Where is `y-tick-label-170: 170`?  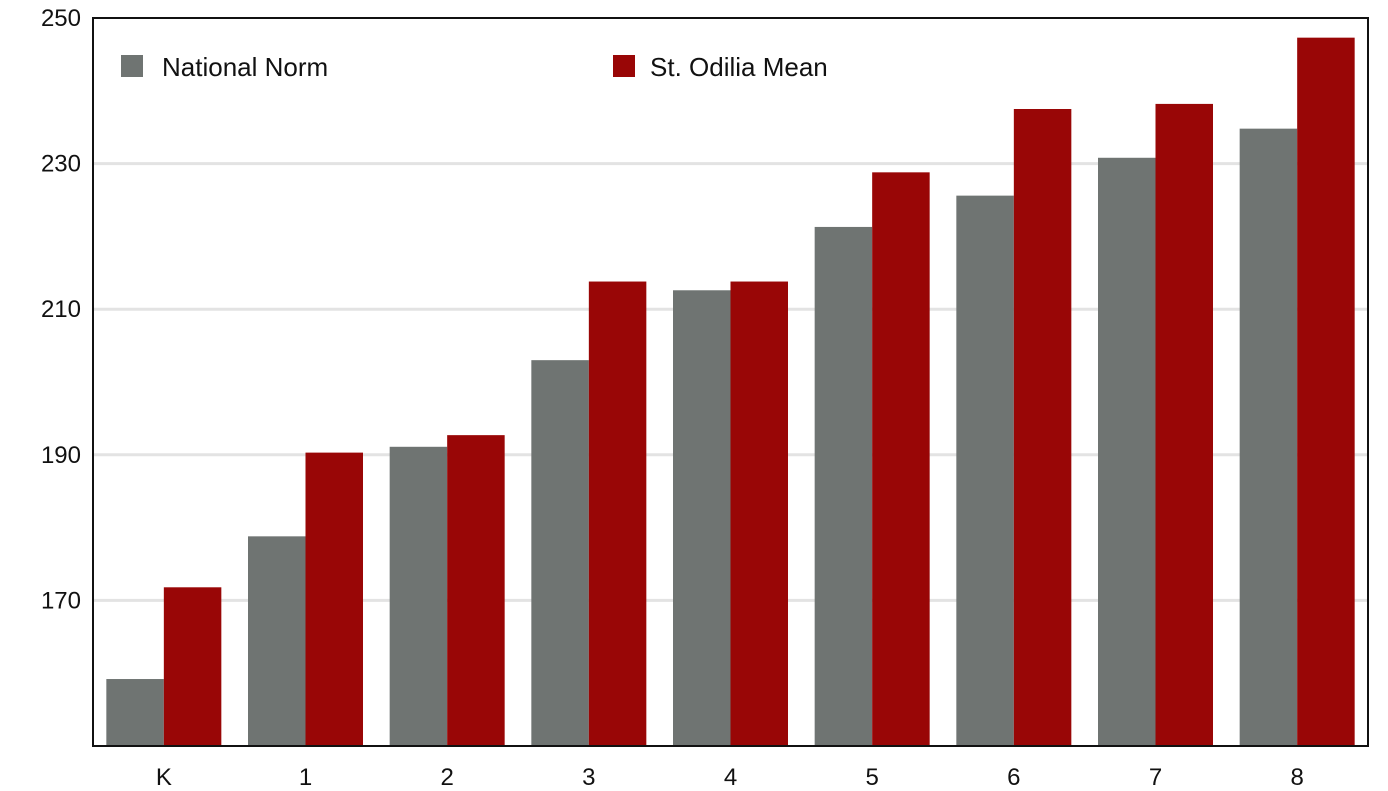
y-tick-label-170: 170 is located at coordinates (61, 600).